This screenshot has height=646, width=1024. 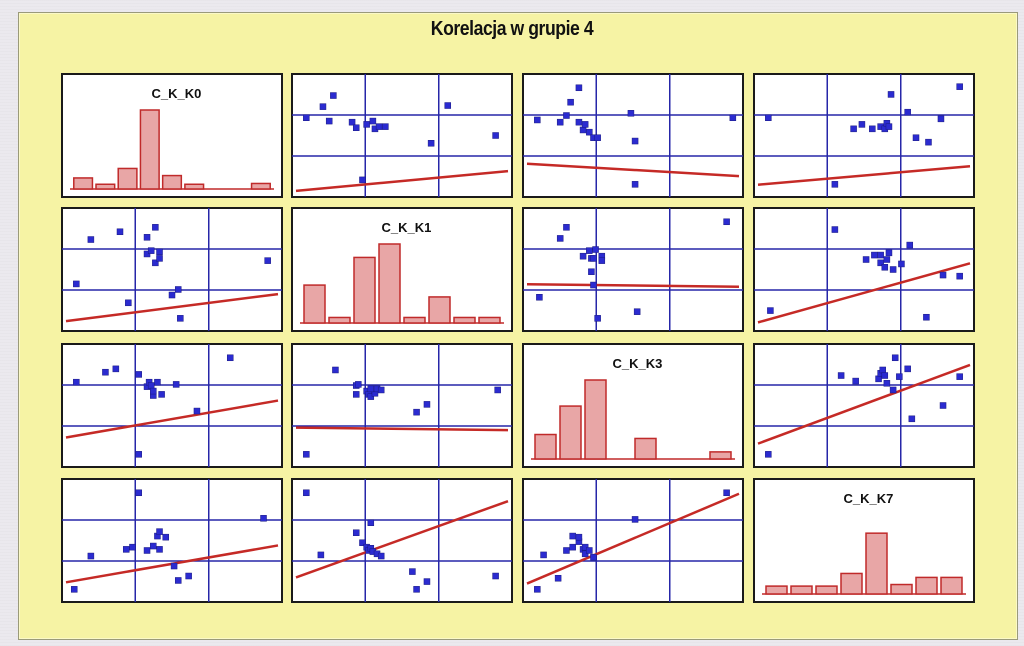 What do you see at coordinates (633, 405) in the screenshot?
I see `histogram-cell-2: C_K_K3` at bounding box center [633, 405].